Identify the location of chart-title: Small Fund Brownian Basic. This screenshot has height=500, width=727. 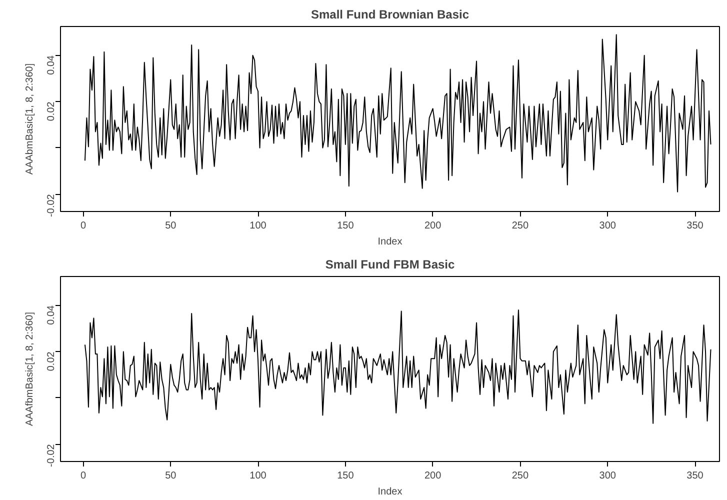
(390, 15).